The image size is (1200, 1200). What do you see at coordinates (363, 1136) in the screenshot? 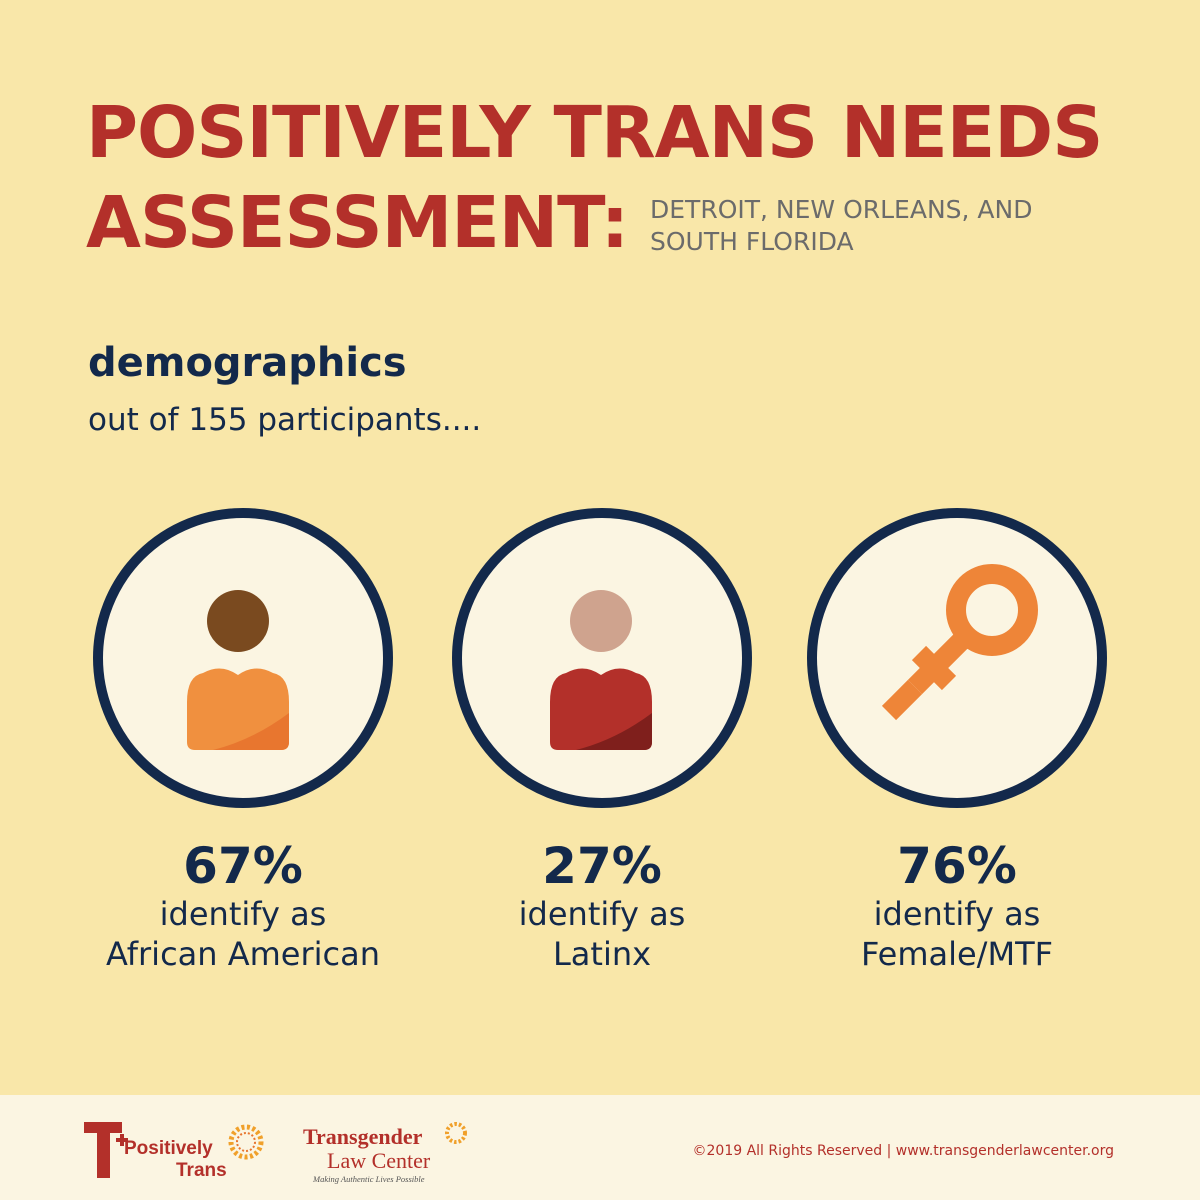
I see `logo-transgender-text: Transgender` at bounding box center [363, 1136].